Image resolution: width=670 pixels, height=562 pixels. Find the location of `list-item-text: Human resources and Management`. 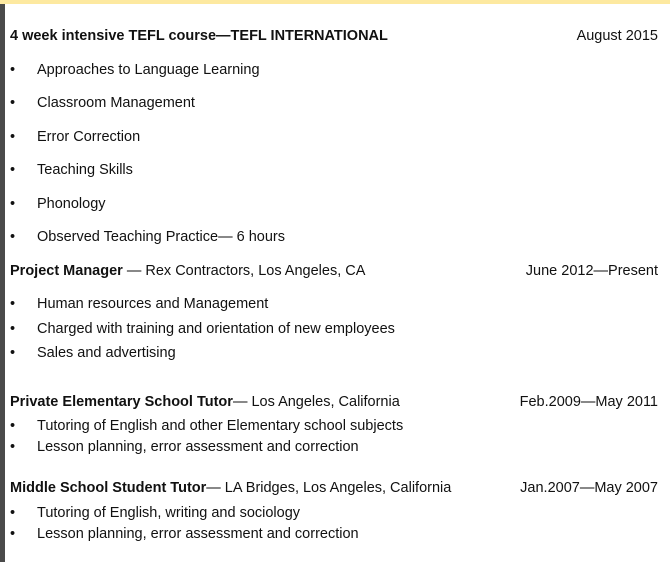

list-item-text: Human resources and Management is located at coordinates (153, 304).